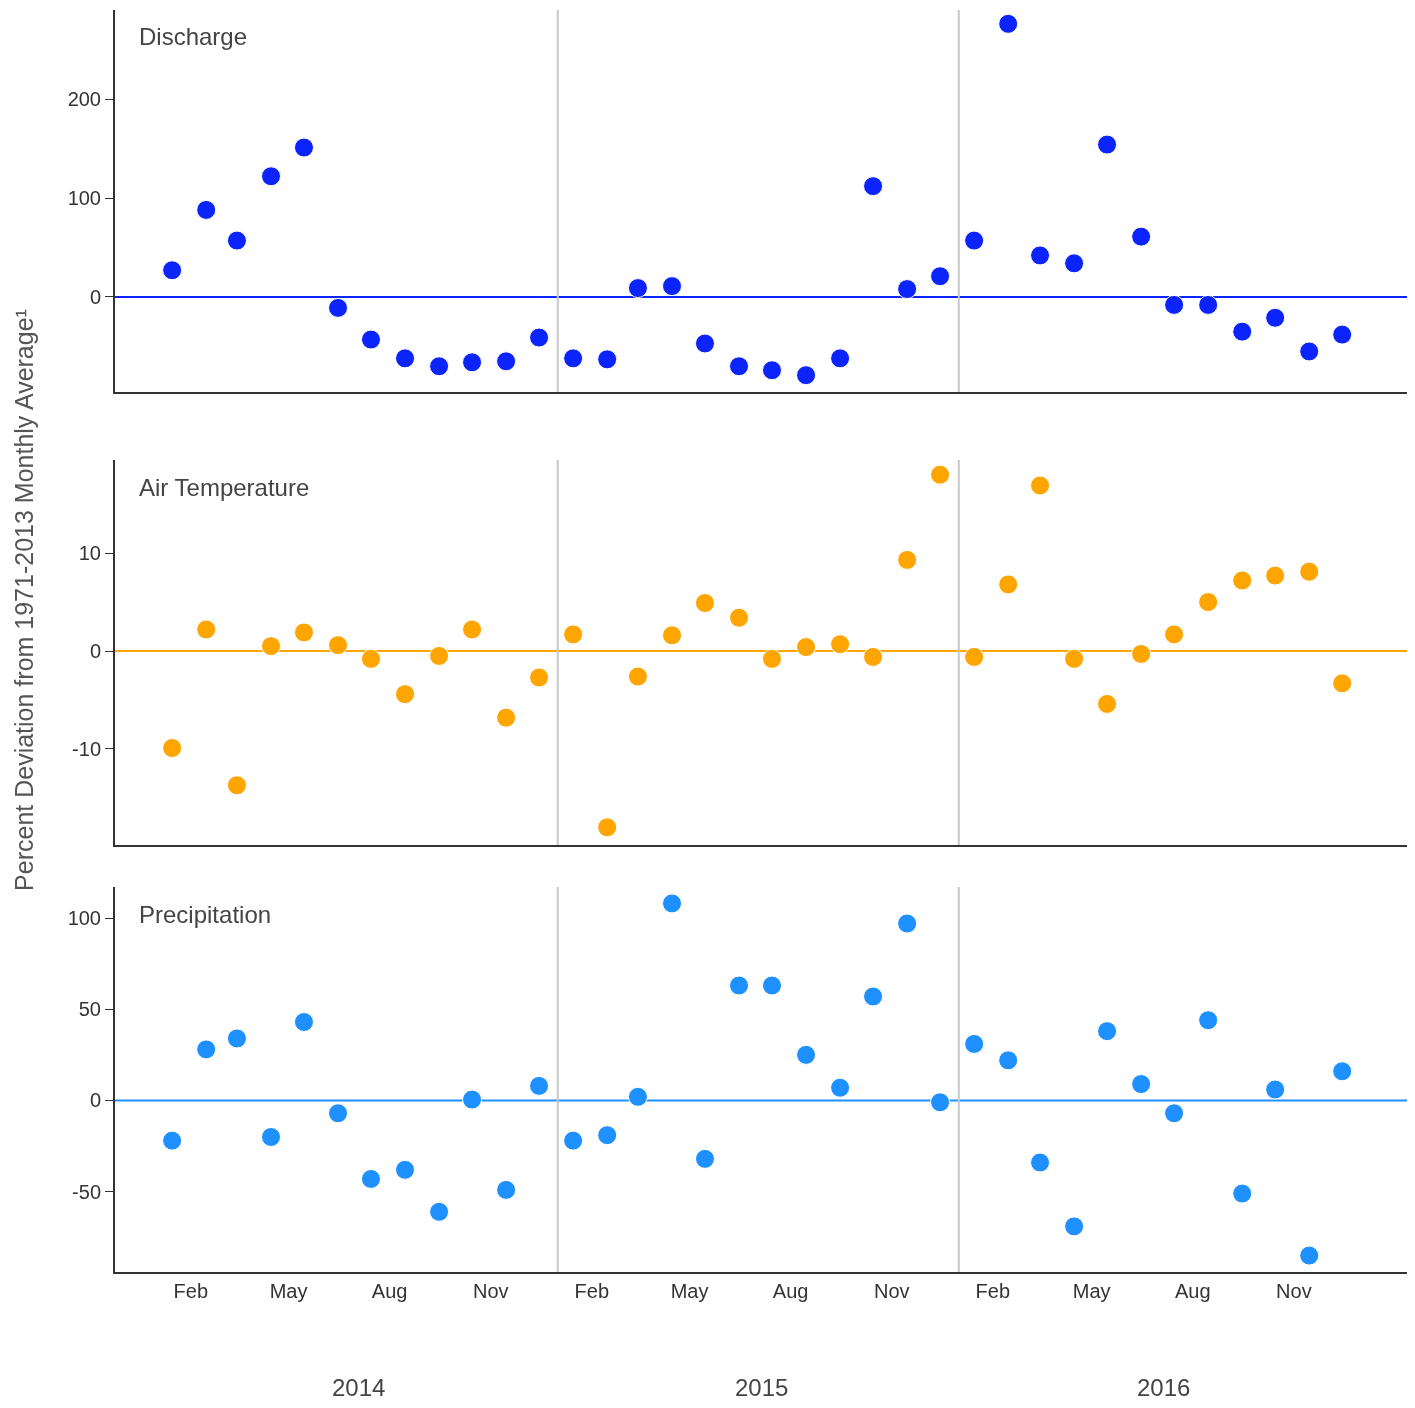 The height and width of the screenshot is (1408, 1415). What do you see at coordinates (84, 99) in the screenshot?
I see `y-tick-label: 200` at bounding box center [84, 99].